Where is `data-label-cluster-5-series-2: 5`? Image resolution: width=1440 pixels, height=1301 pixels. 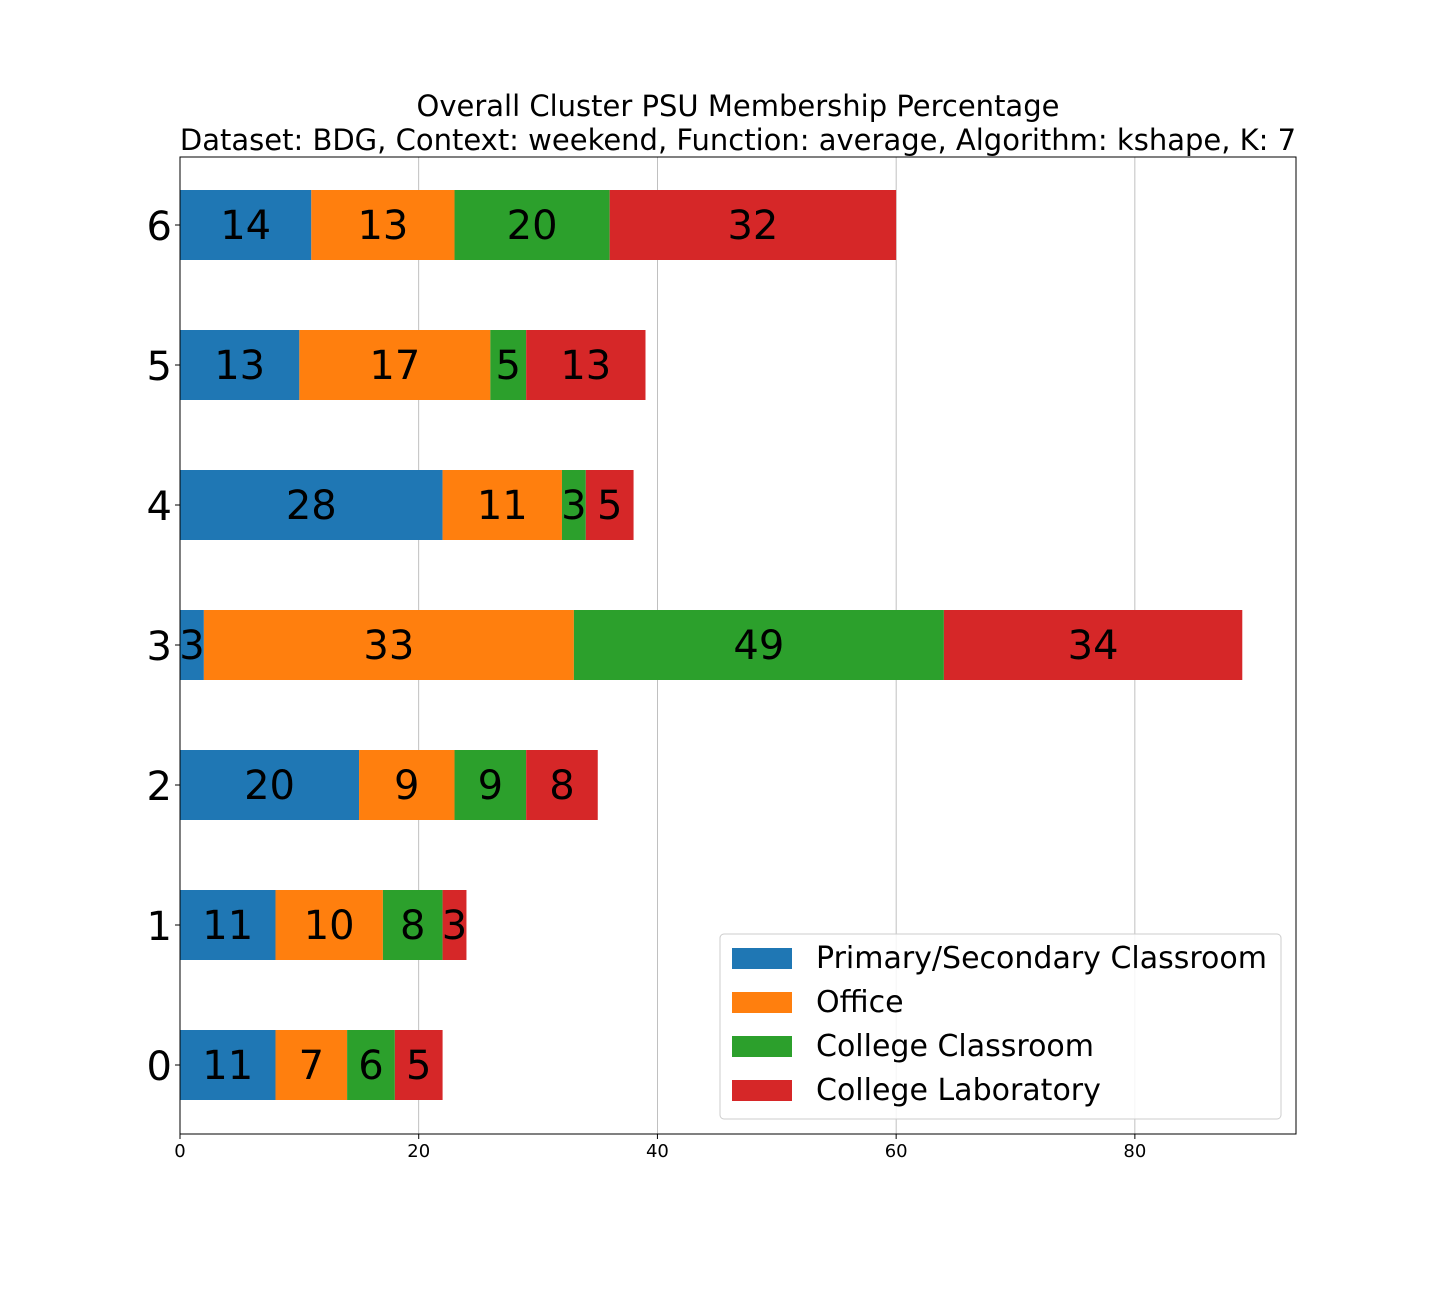
data-label-cluster-5-series-2: 5 is located at coordinates (508, 366).